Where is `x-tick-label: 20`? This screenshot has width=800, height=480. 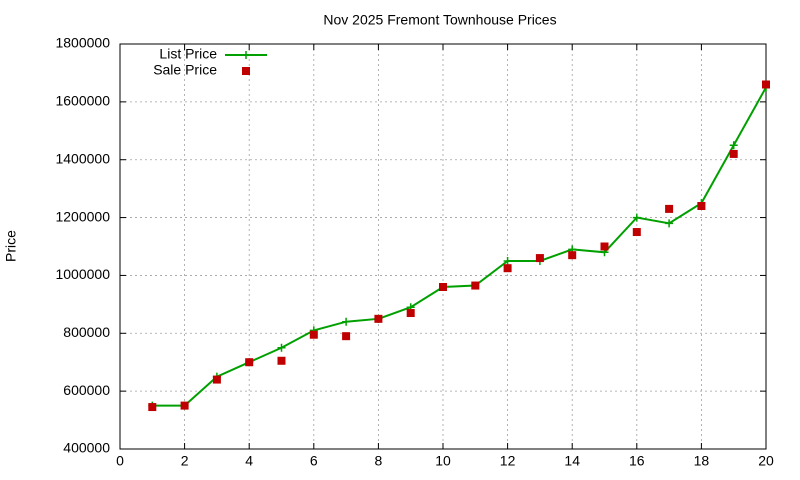 x-tick-label: 20 is located at coordinates (766, 461).